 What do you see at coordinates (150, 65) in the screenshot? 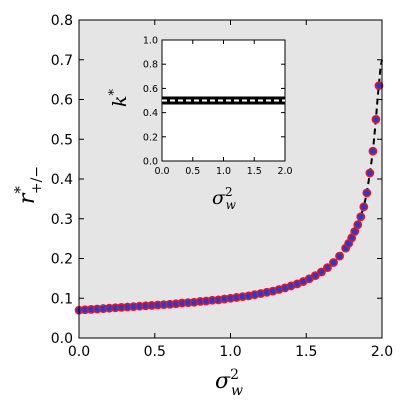
I see `inset-y-tick-label: 0.8` at bounding box center [150, 65].